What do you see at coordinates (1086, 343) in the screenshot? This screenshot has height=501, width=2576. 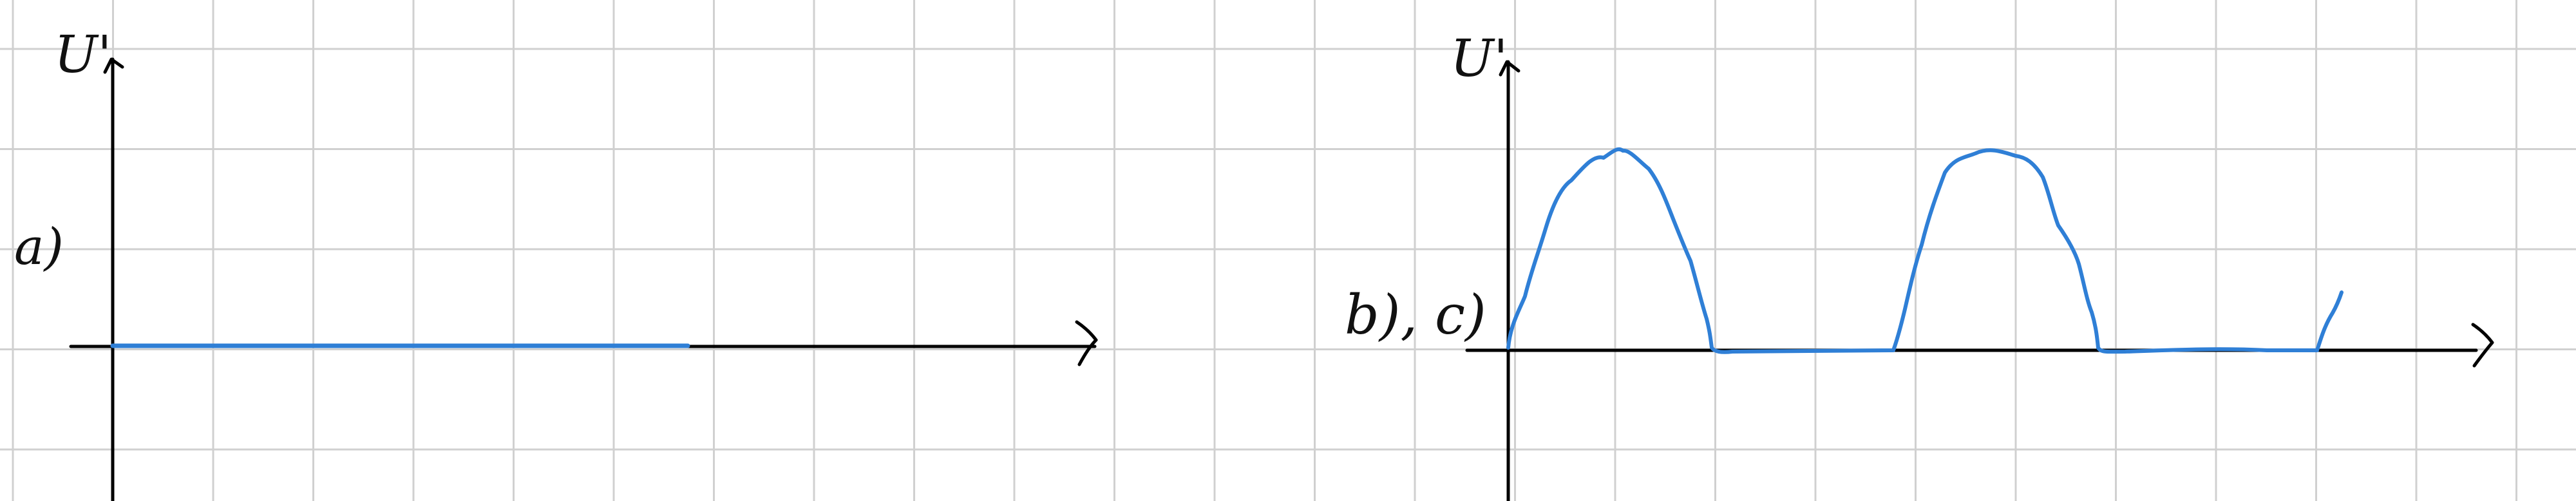 I see `panel-a-x-arrowhead` at bounding box center [1086, 343].